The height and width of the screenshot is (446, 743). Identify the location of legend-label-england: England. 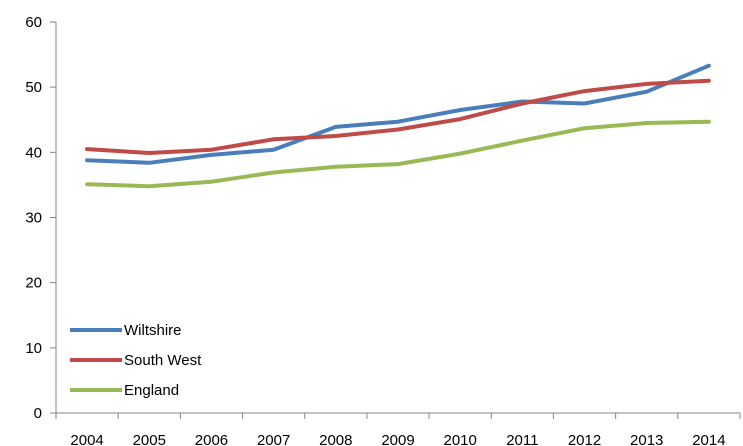
(151, 390).